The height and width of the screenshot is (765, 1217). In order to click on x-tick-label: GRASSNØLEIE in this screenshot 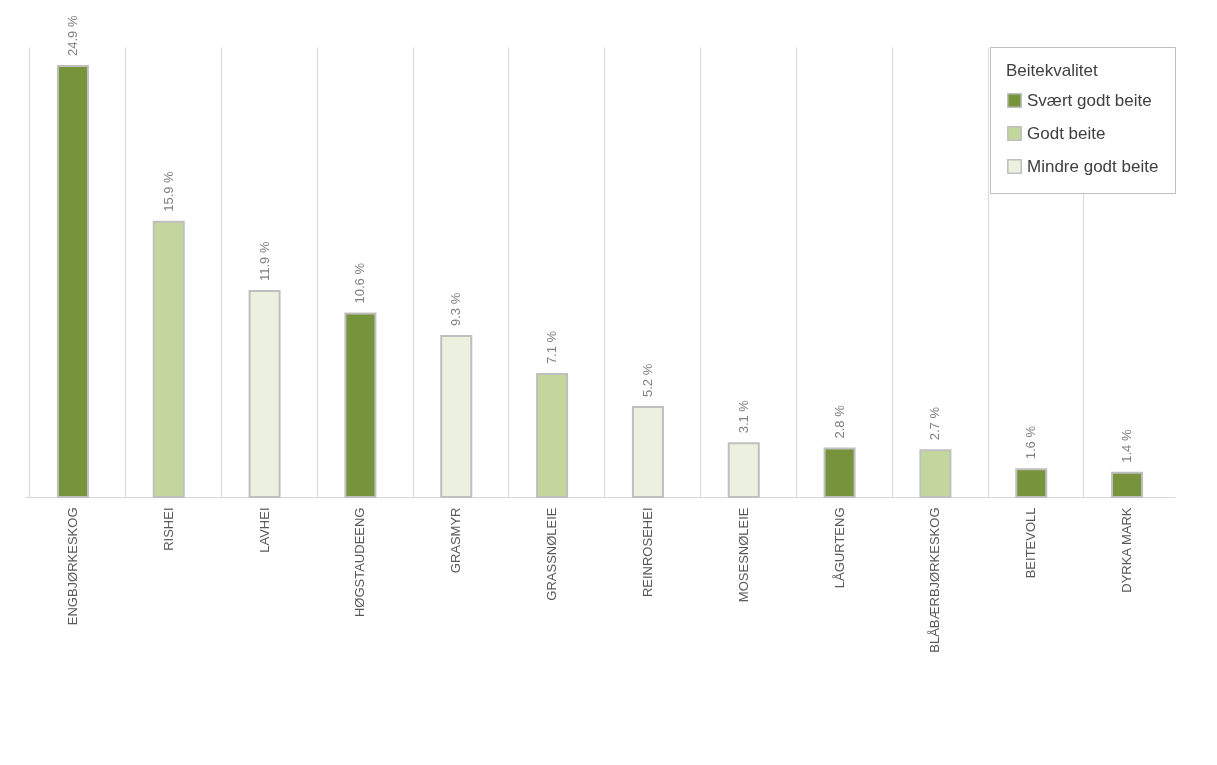, I will do `click(552, 554)`.